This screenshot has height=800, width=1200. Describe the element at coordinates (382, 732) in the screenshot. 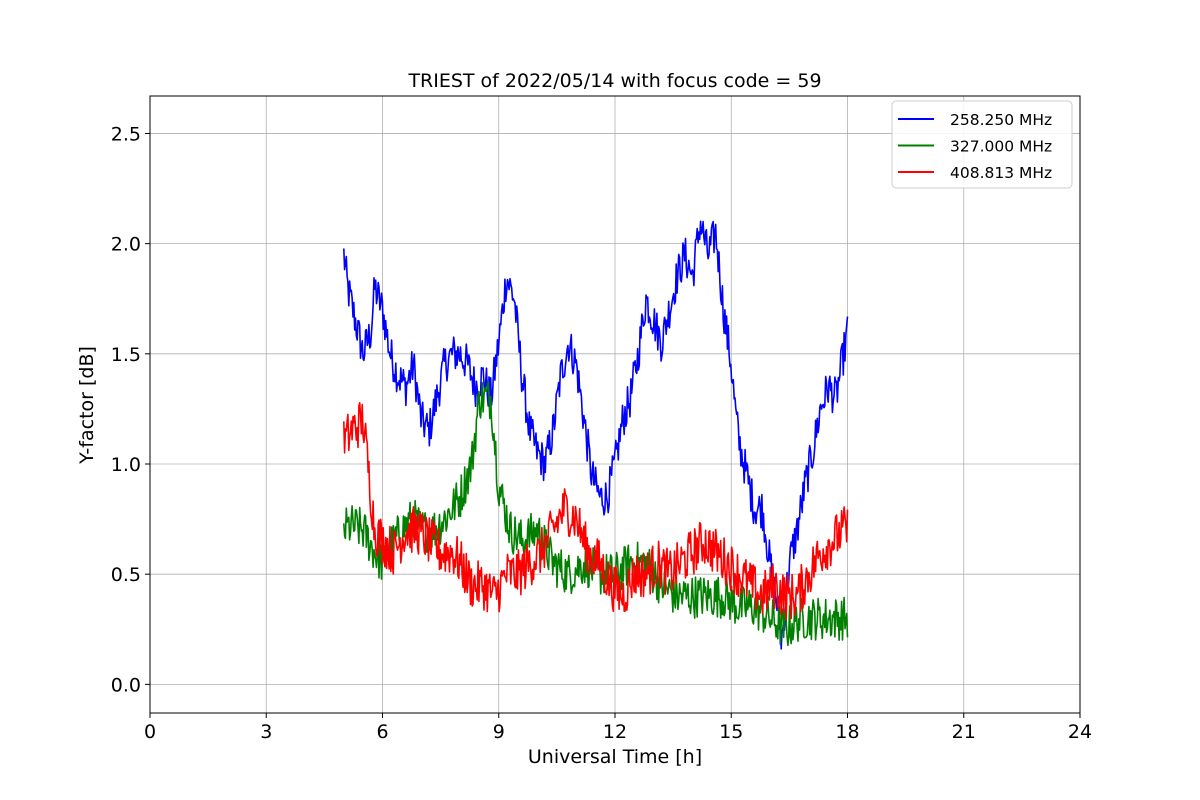

I see `x-tick-label: 6` at that location.